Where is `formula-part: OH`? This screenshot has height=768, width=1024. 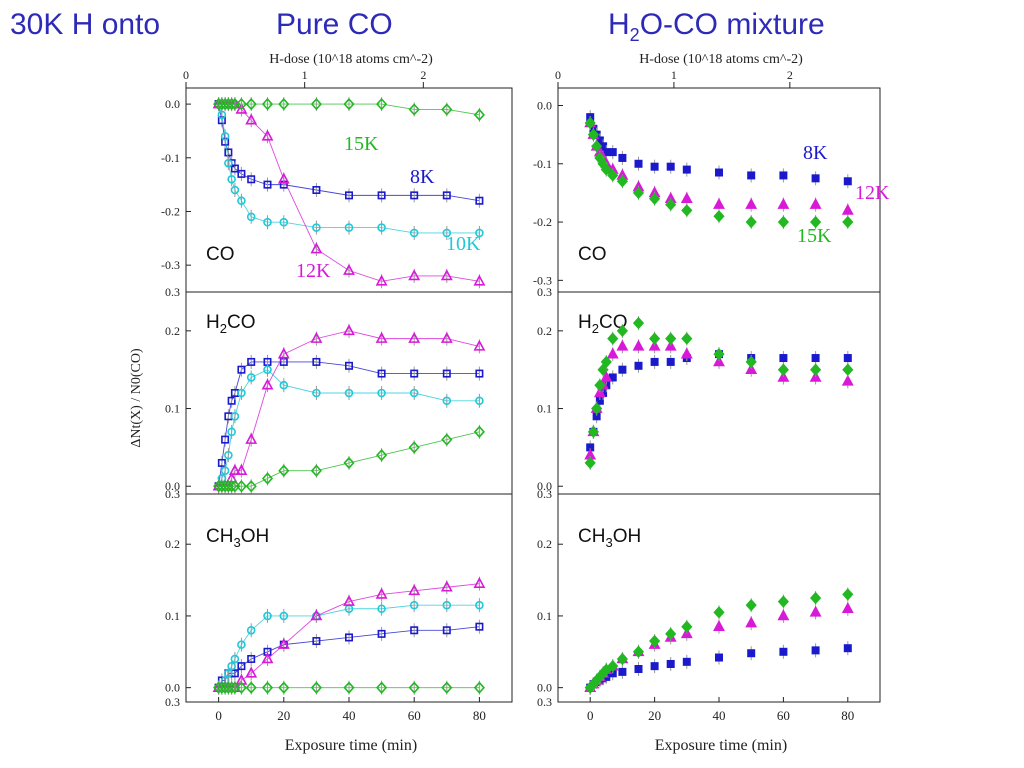 formula-part: OH is located at coordinates (627, 536).